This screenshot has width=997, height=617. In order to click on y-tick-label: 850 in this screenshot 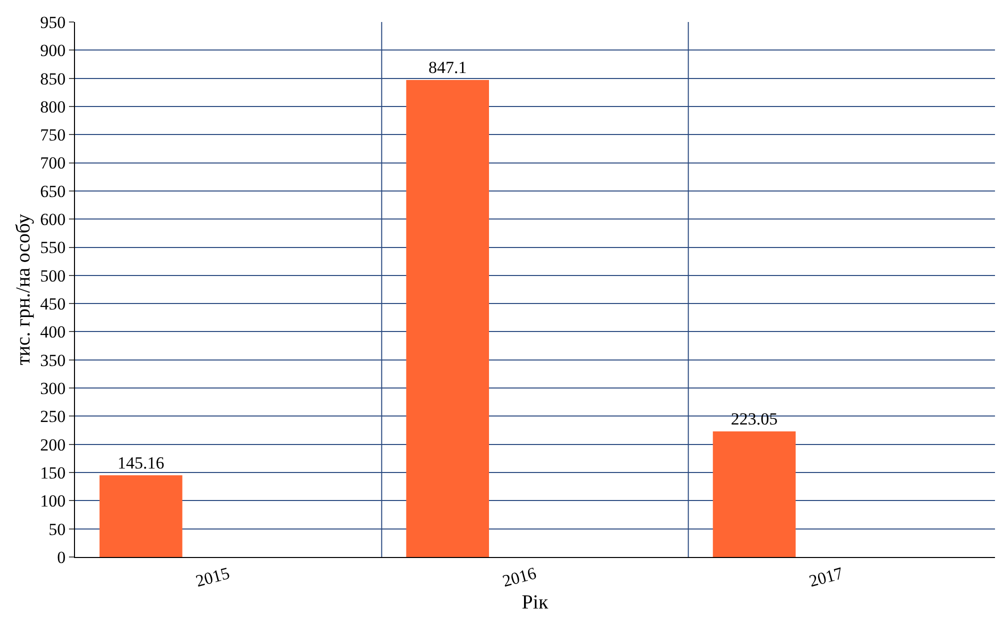, I will do `click(53, 78)`.